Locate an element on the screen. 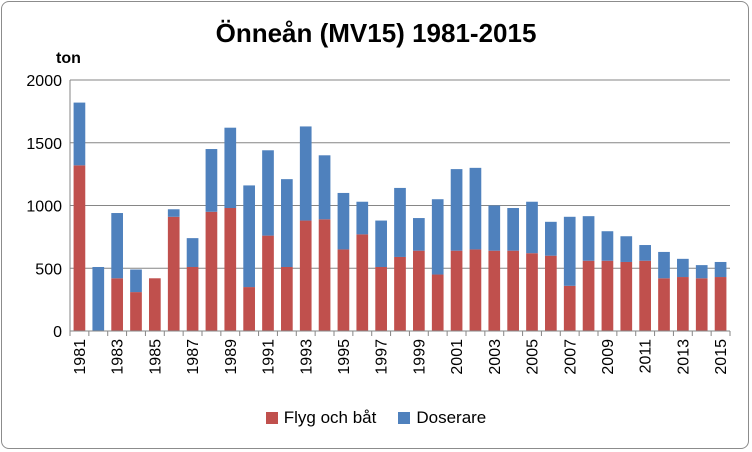 This screenshot has height=452, width=752. bar-flyg-1989 is located at coordinates (230, 269).